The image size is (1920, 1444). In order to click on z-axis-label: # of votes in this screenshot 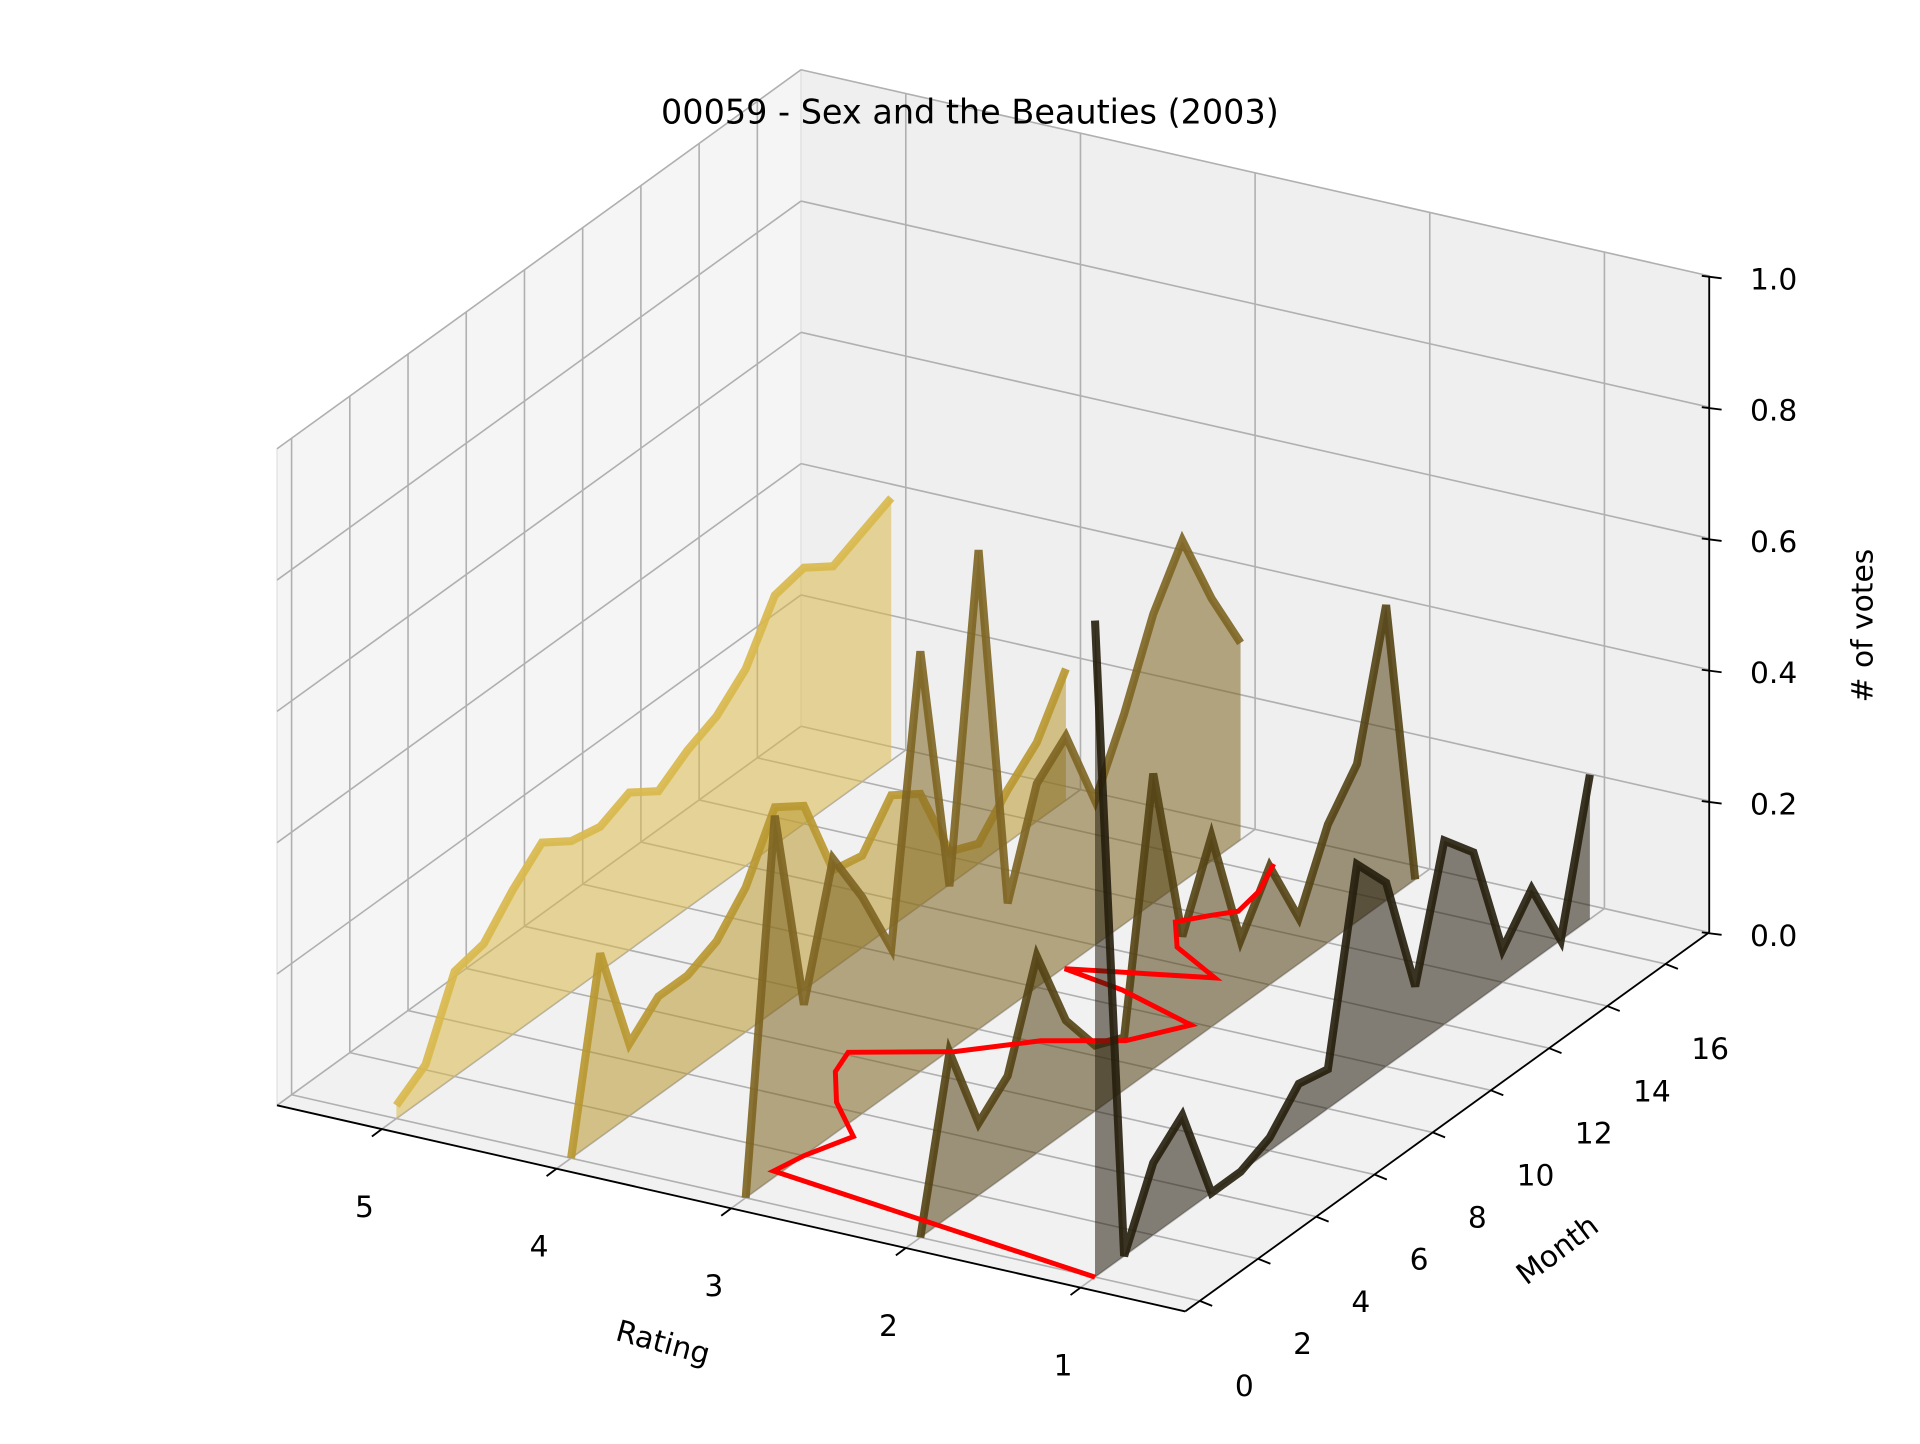, I will do `click(1863, 626)`.